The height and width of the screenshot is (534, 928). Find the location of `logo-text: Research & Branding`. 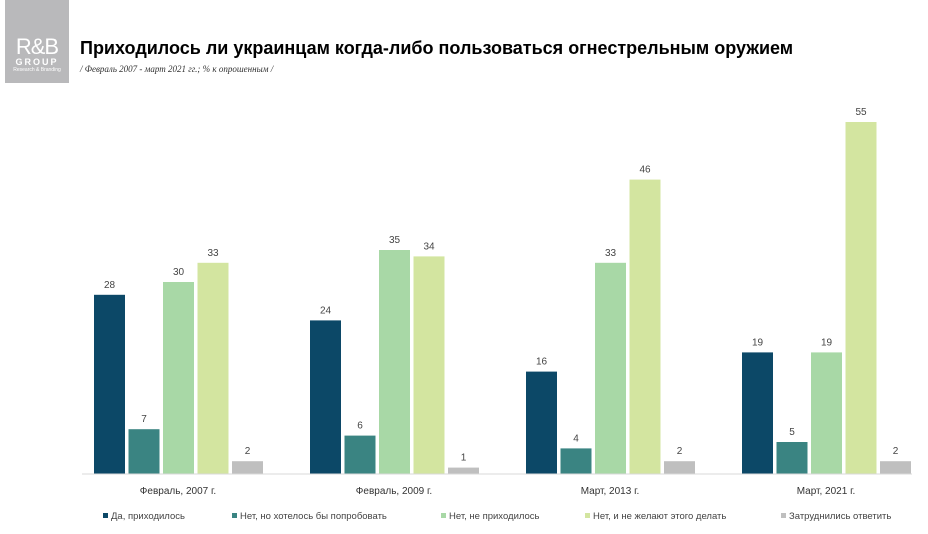

logo-text: Research & Branding is located at coordinates (37, 70).